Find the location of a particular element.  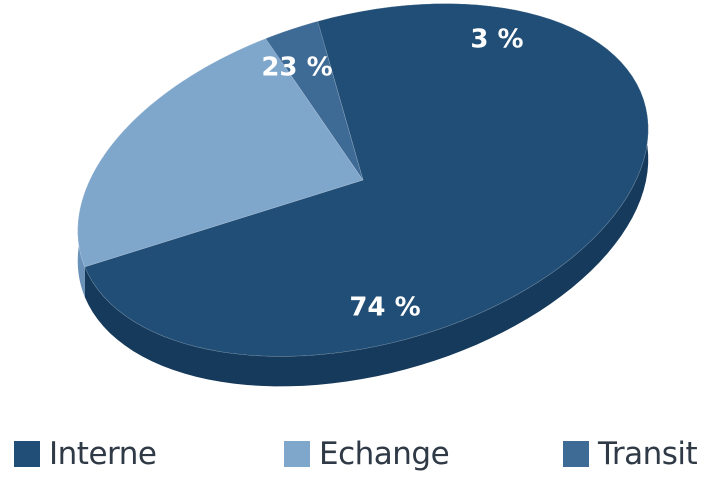

pie-label-interne: 74 % is located at coordinates (384, 308).